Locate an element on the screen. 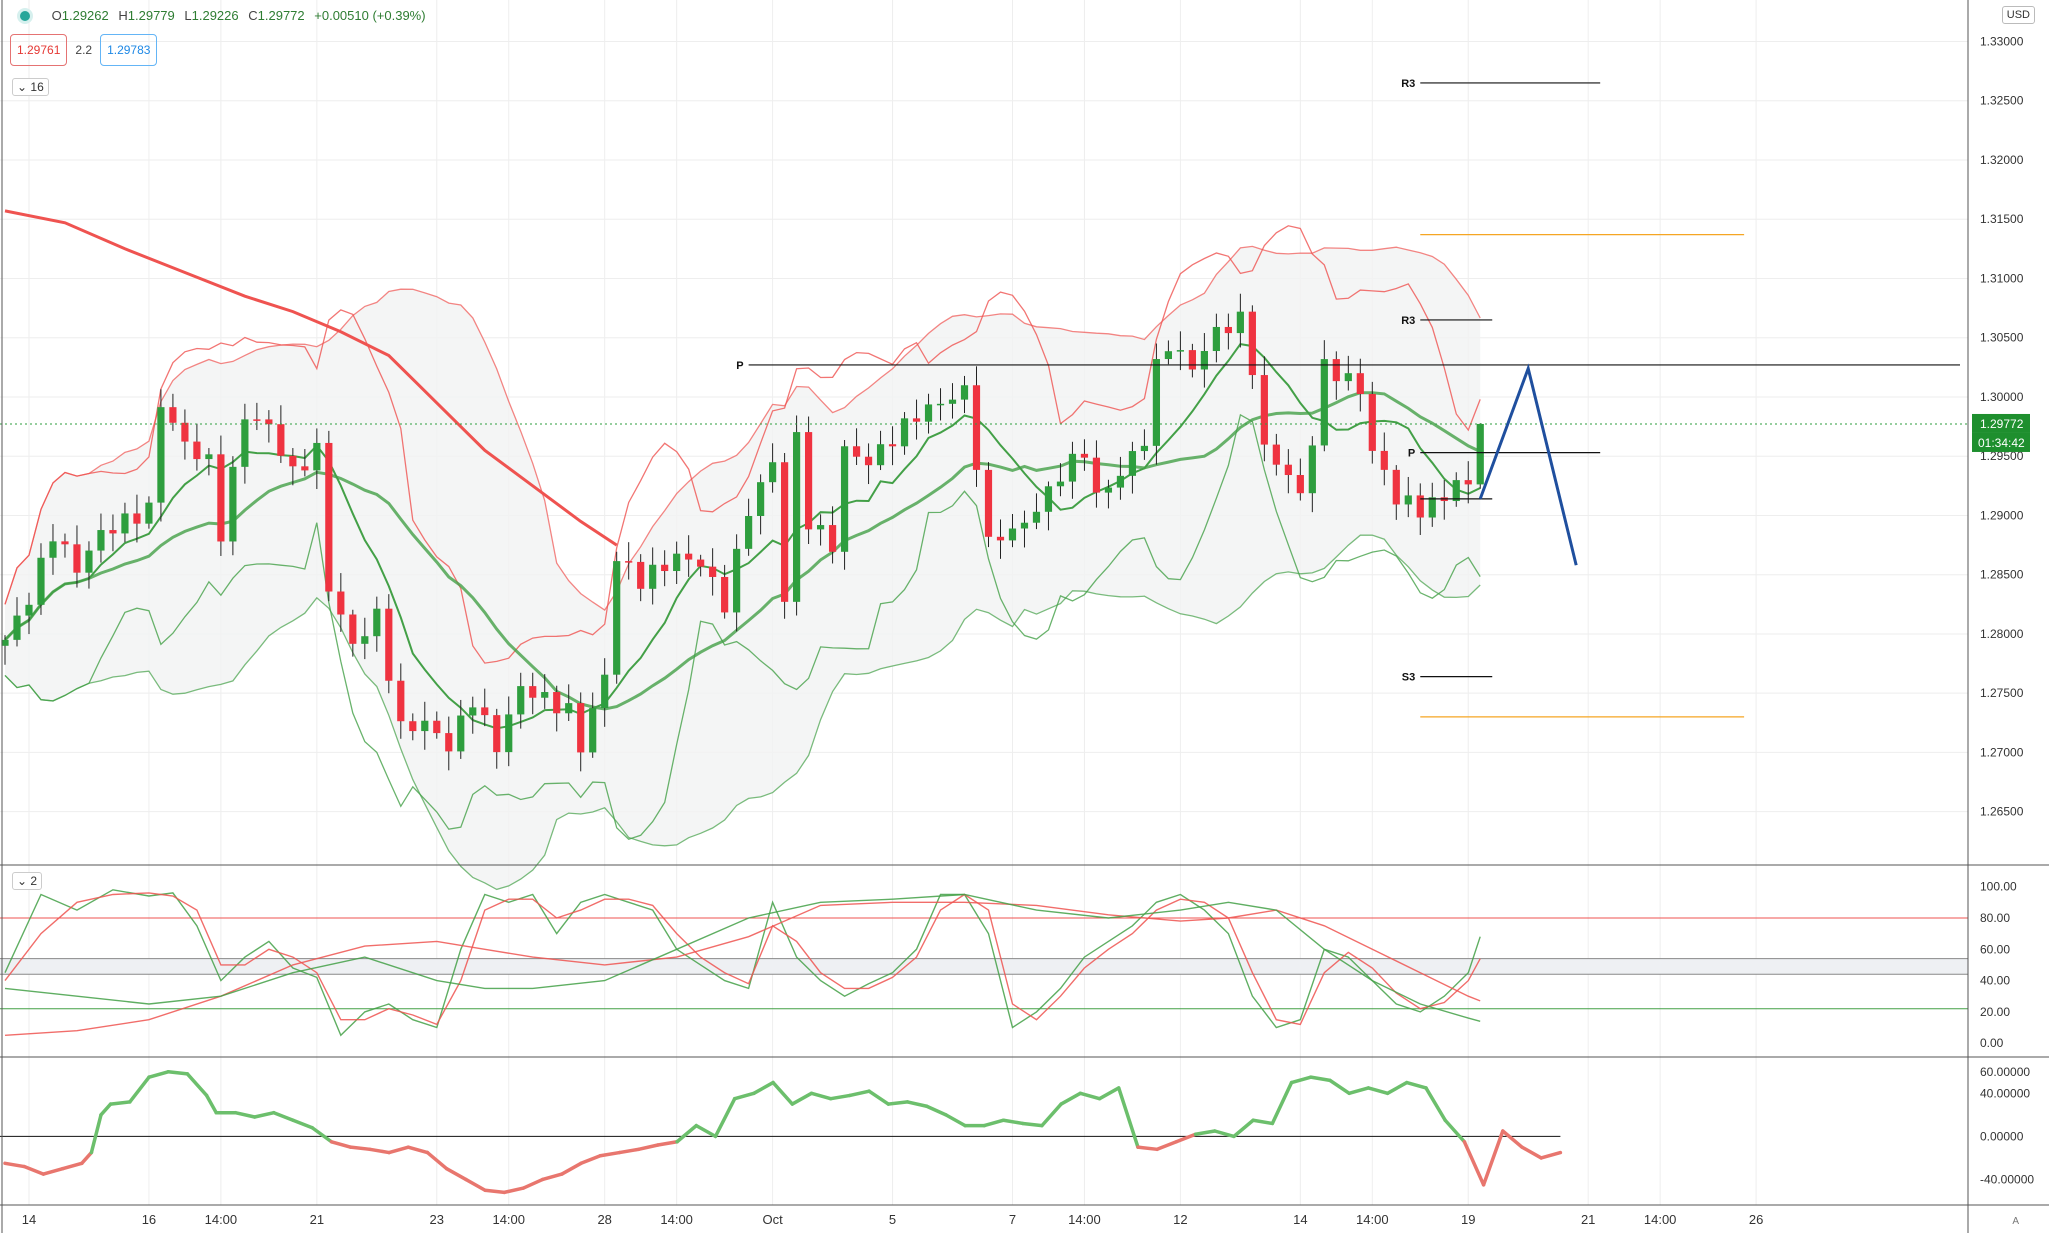 The width and height of the screenshot is (2049, 1233). chevron-down-icon: ⌄ is located at coordinates (22, 87).